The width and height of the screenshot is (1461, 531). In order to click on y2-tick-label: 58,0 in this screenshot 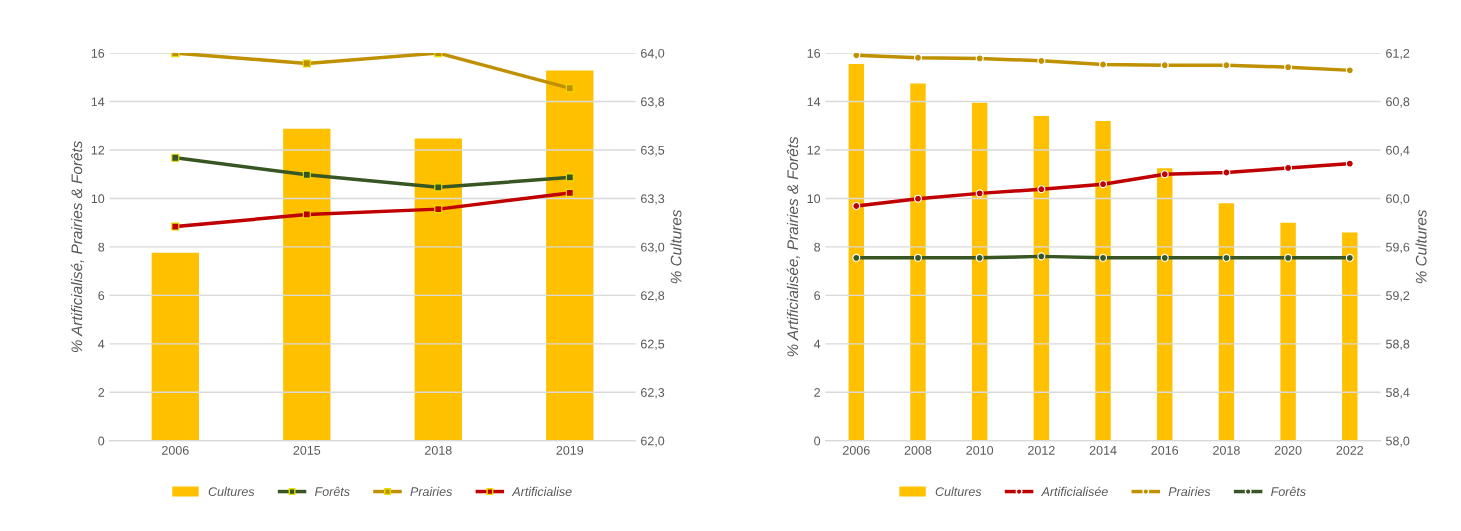, I will do `click(1398, 441)`.